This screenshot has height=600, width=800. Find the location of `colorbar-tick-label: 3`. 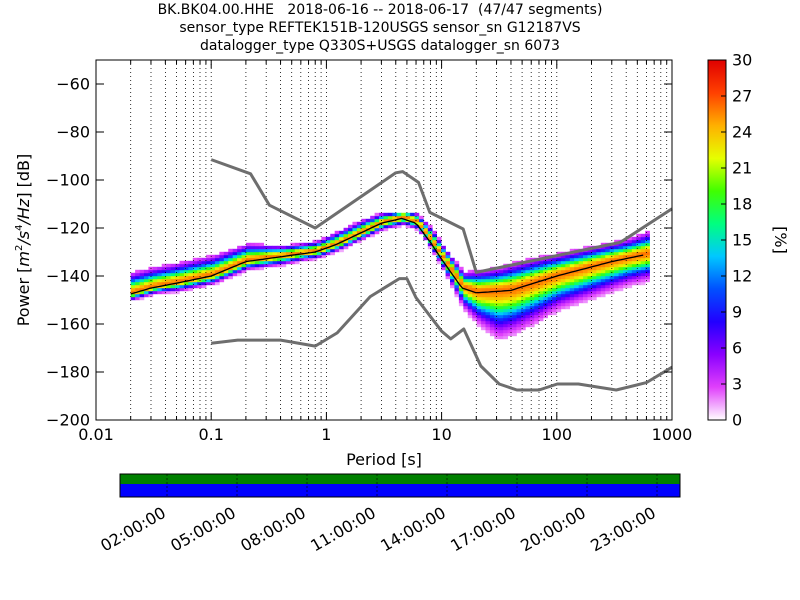

colorbar-tick-label: 3 is located at coordinates (737, 384).